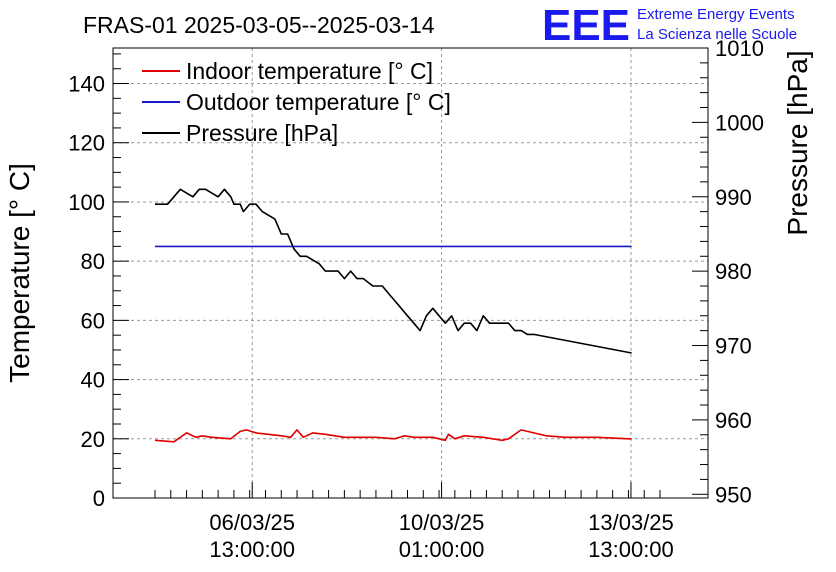 The height and width of the screenshot is (572, 836). I want to click on x-tick-date: 10/03/25, so click(442, 522).